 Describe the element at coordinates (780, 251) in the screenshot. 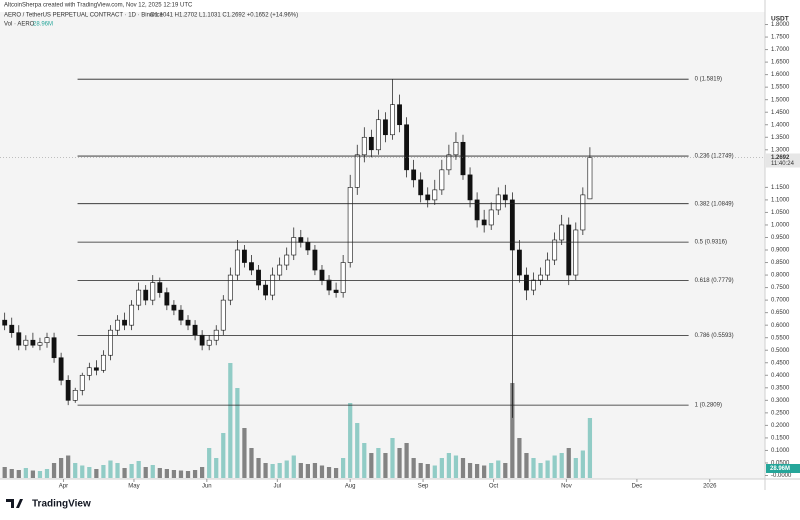

I see `y-tick-label: 0.9000` at that location.